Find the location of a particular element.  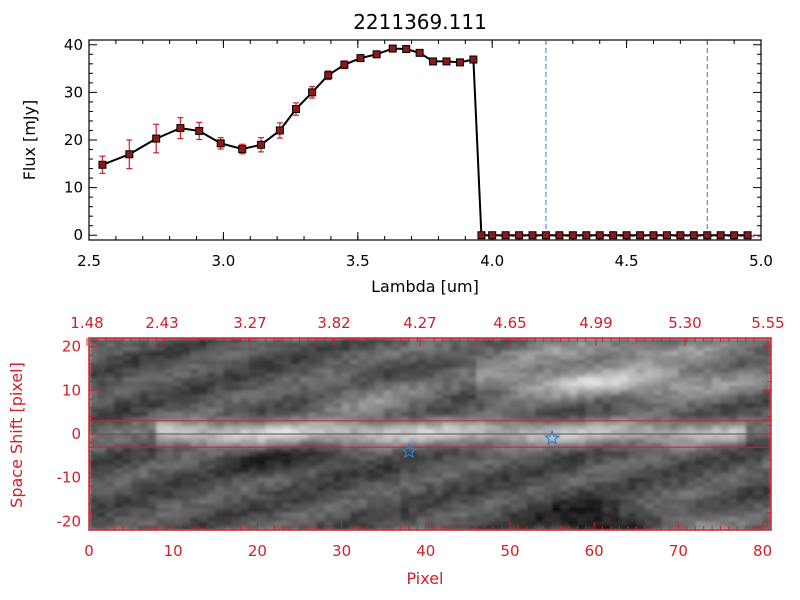

top-axis-tick-label: 4.99 is located at coordinates (595, 323).